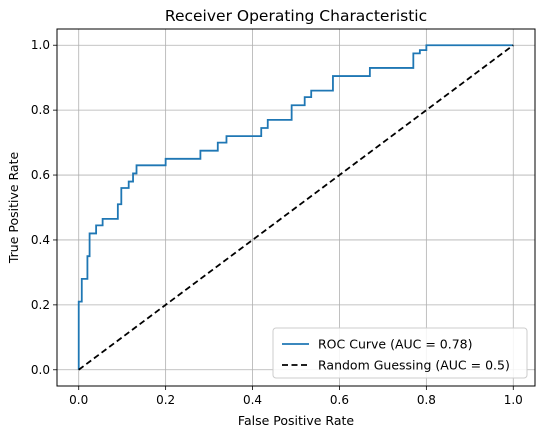  I want to click on y-axis-label: True Positive Rate, so click(13, 208).